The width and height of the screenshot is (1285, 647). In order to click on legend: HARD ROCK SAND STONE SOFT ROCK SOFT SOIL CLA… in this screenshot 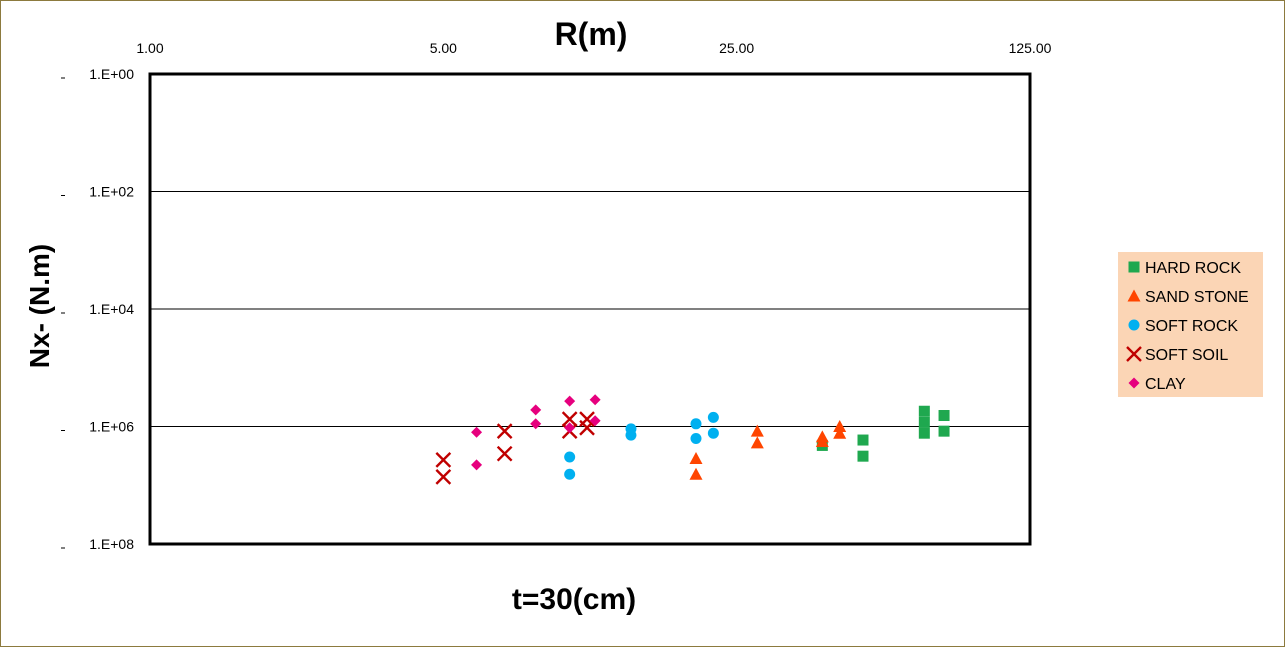, I will do `click(1190, 324)`.